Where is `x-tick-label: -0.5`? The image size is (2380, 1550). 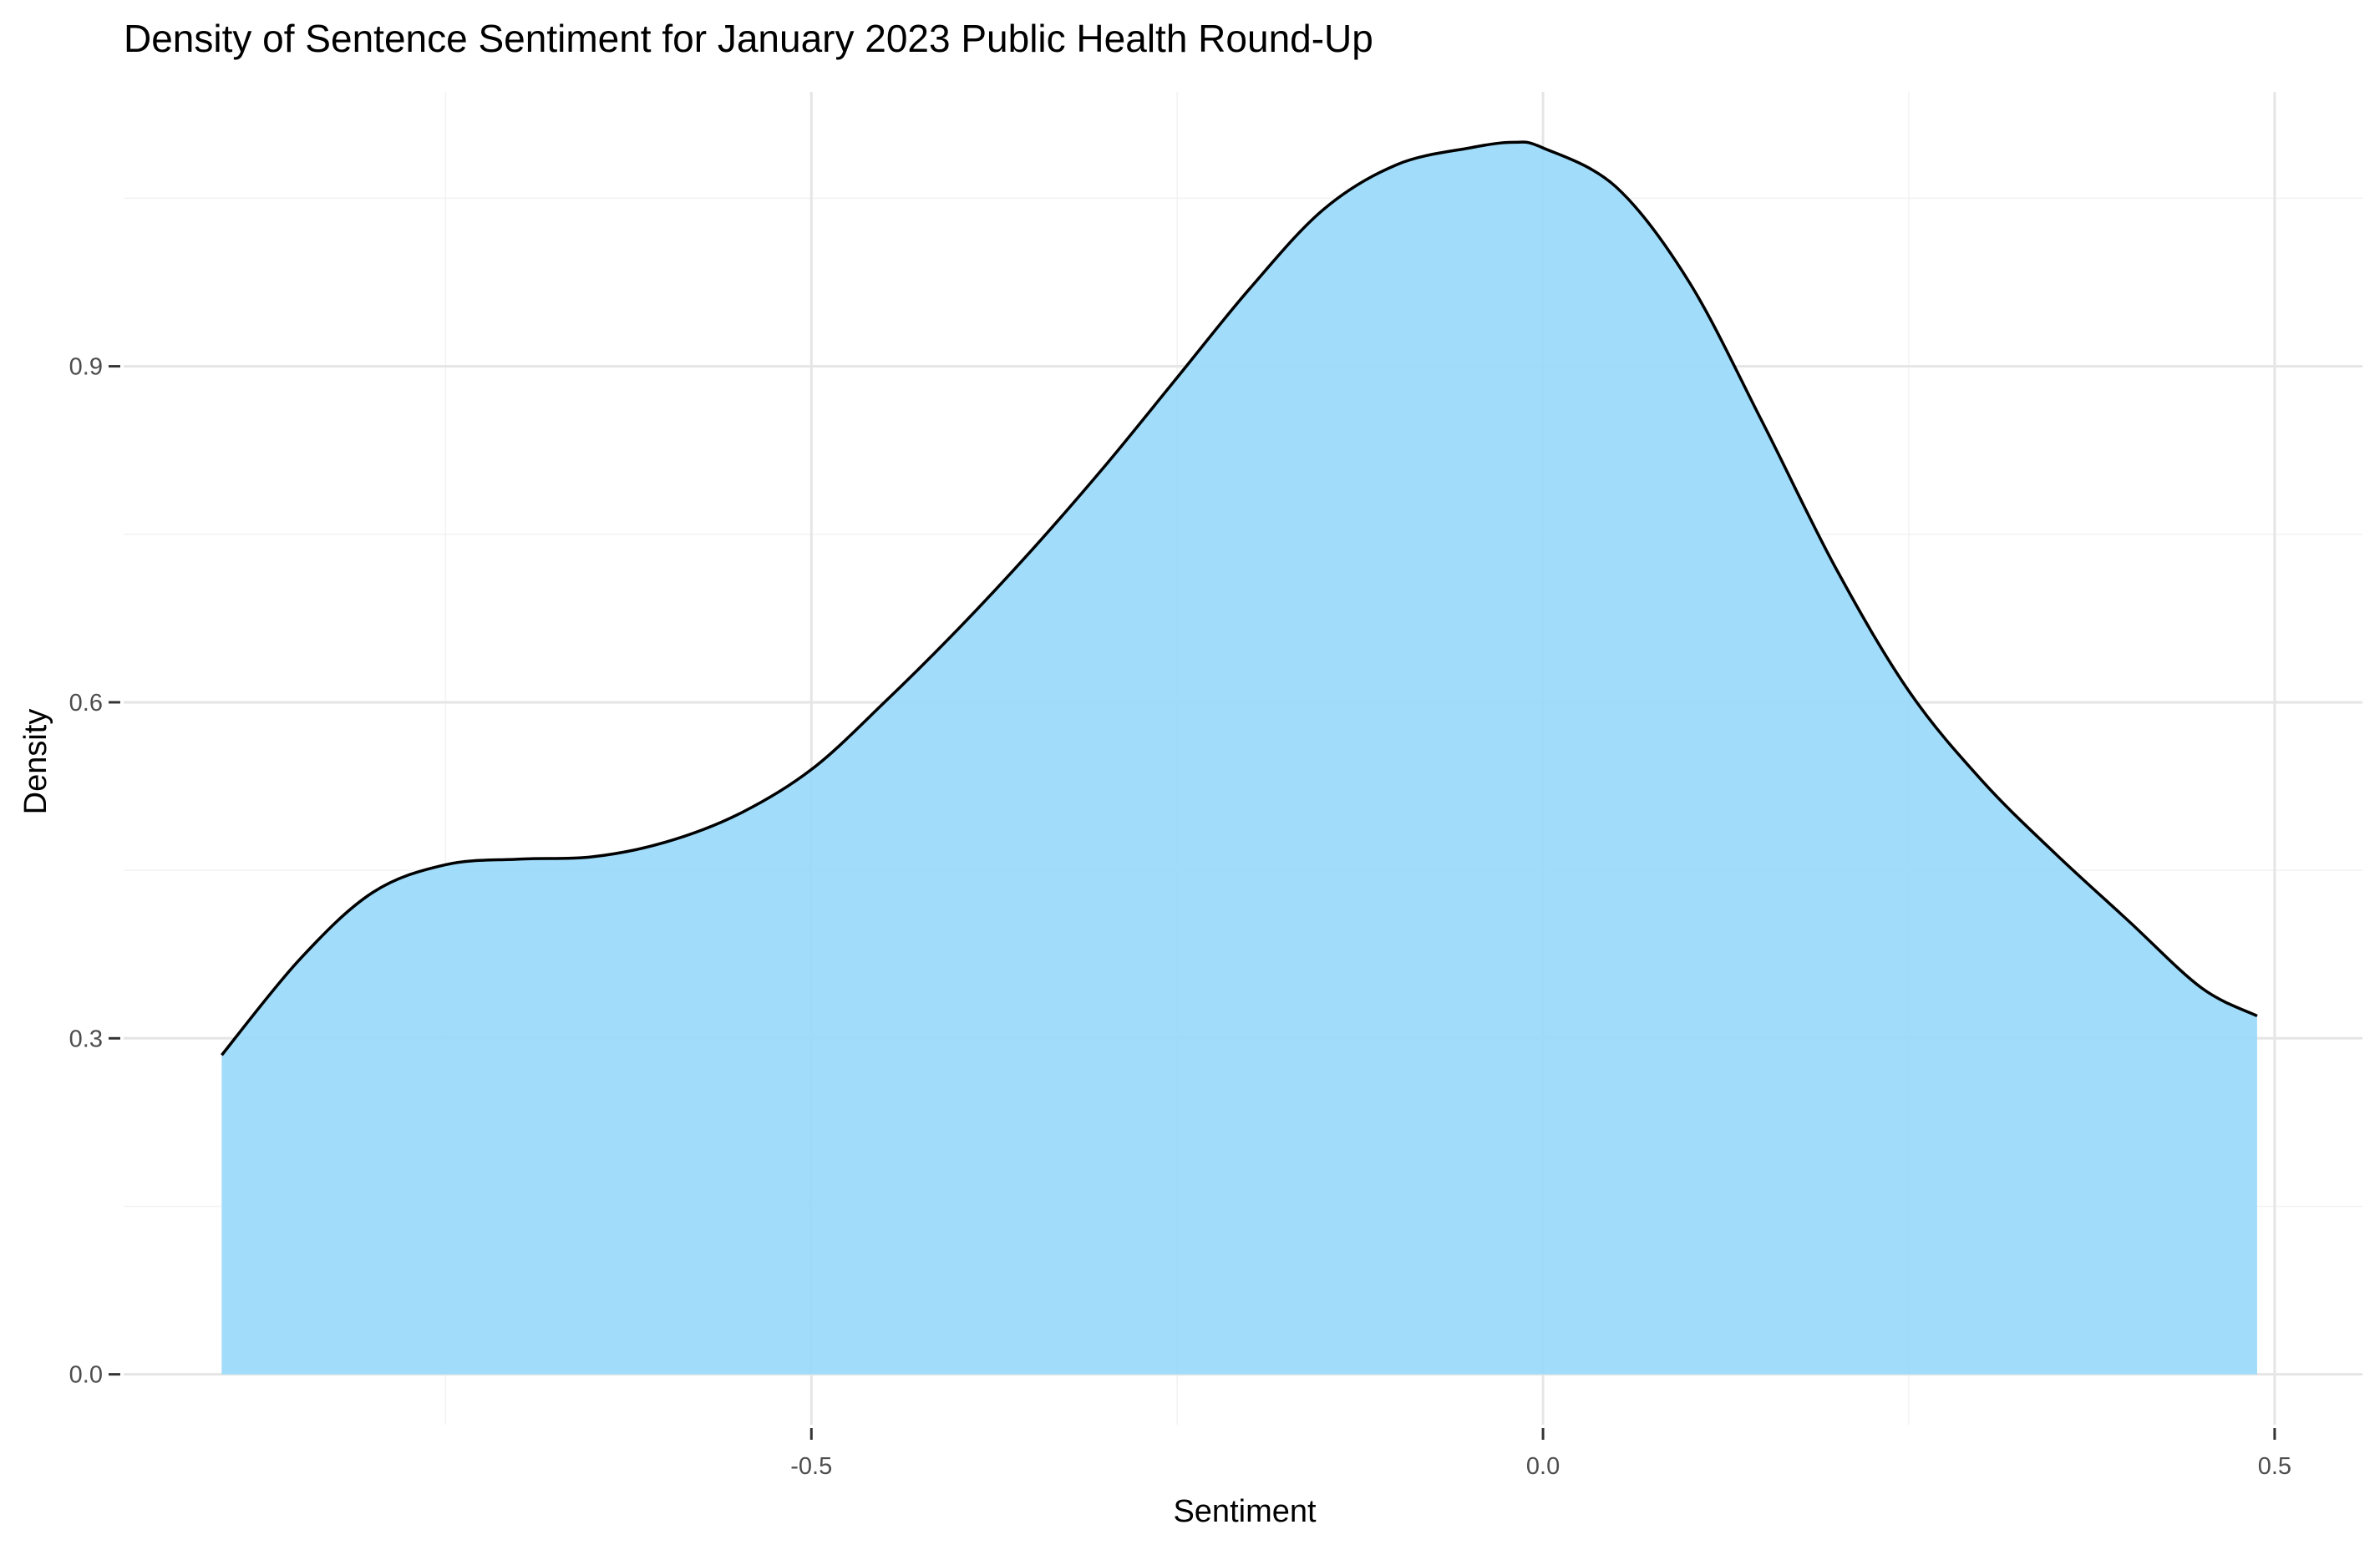 x-tick-label: -0.5 is located at coordinates (811, 1467).